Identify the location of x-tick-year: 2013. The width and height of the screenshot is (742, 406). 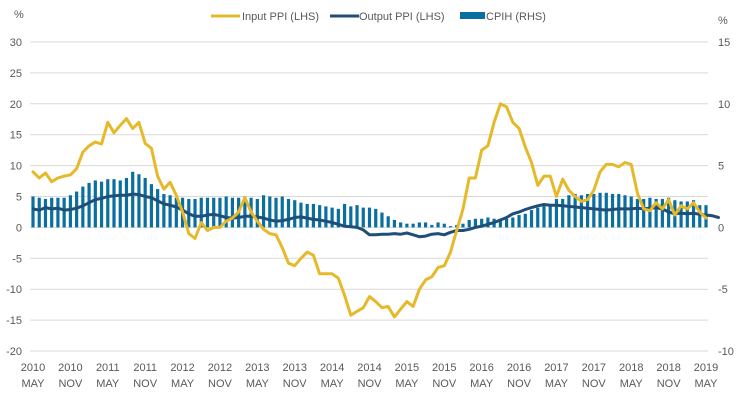
(257, 368).